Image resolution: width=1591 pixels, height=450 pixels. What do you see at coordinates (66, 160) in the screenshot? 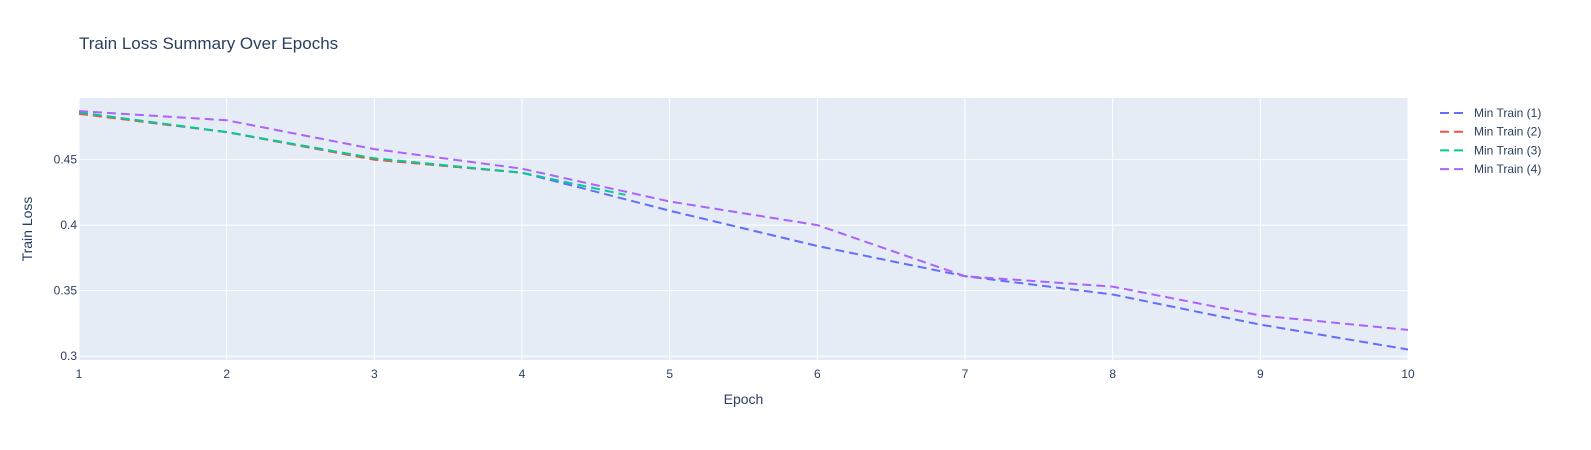
I see `y-tick-label: 0.45` at bounding box center [66, 160].